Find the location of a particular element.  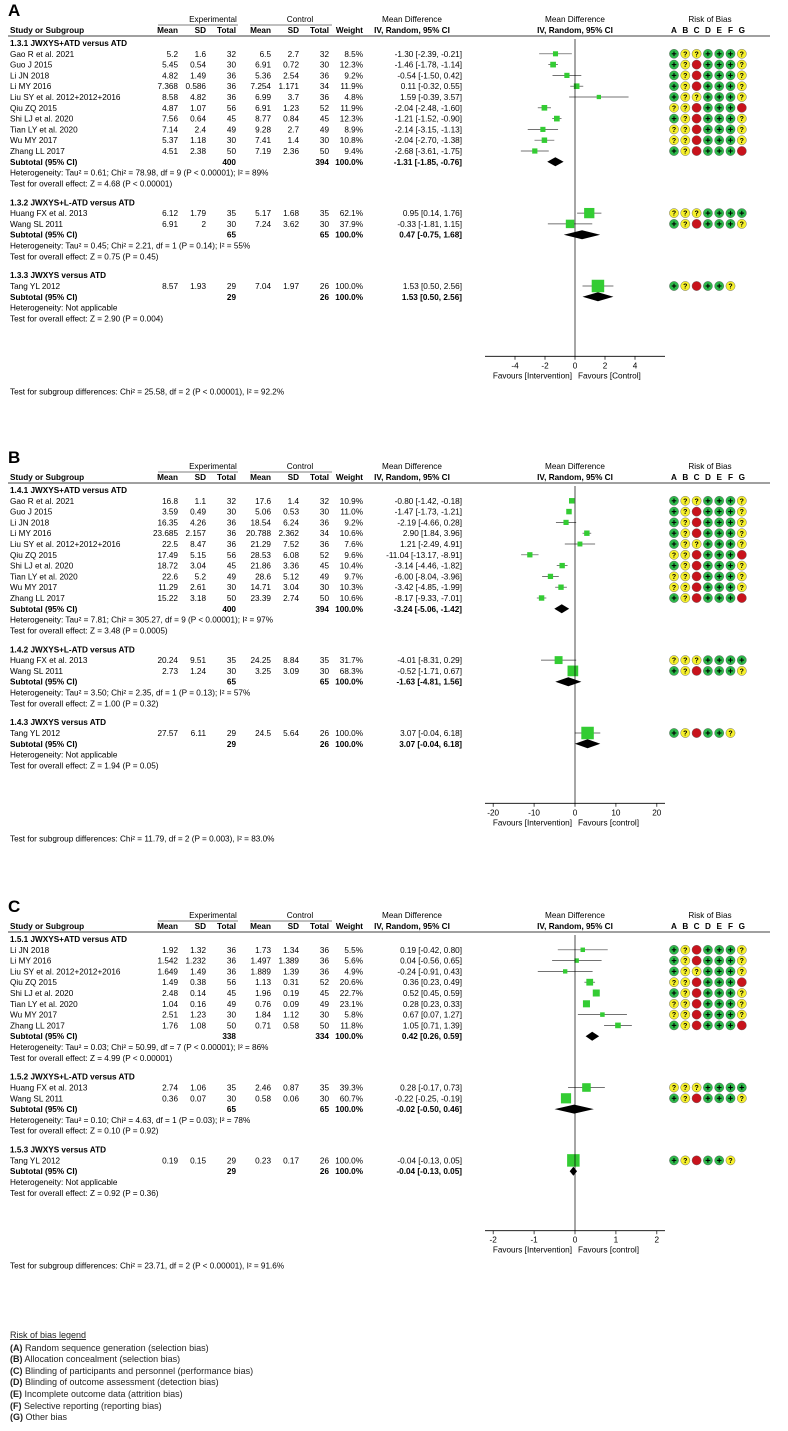

exp-mean: 16.8 is located at coordinates (170, 501).